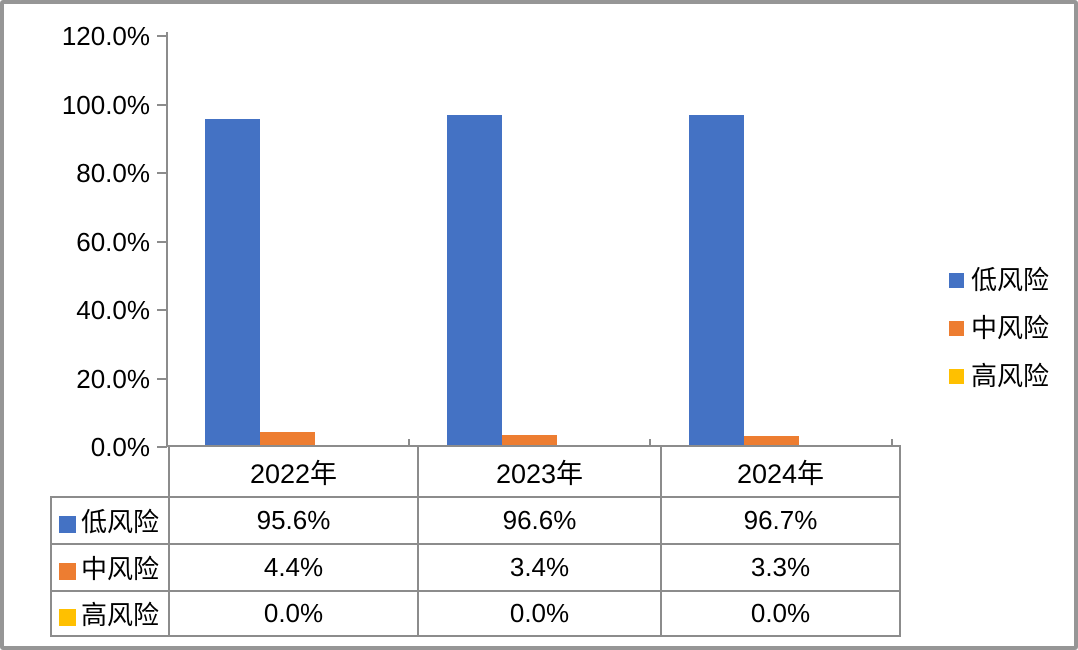 Image resolution: width=1078 pixels, height=650 pixels. What do you see at coordinates (110, 471) in the screenshot?
I see `table-corner-cell` at bounding box center [110, 471].